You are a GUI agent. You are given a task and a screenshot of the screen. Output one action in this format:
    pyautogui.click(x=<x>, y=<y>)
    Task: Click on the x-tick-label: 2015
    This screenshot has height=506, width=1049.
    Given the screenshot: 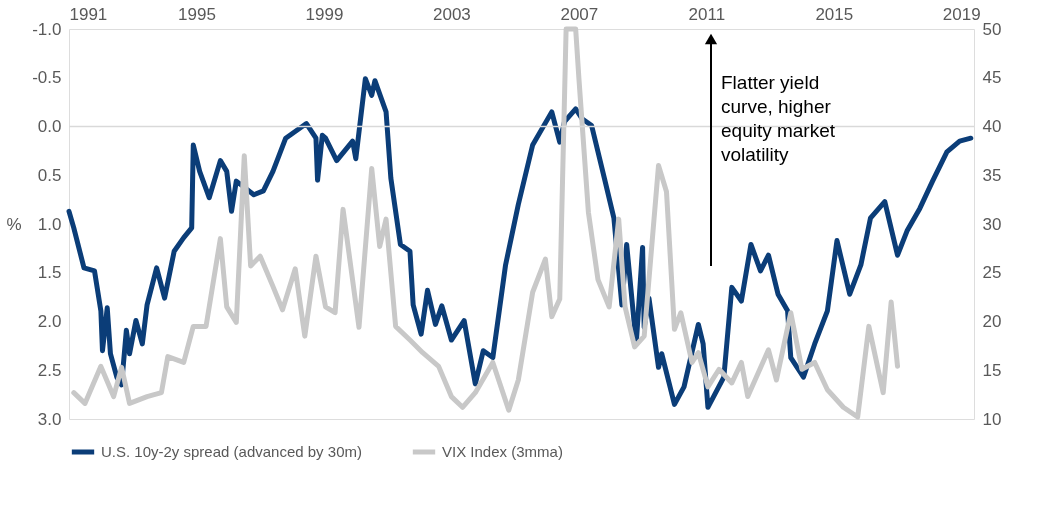 What is the action you would take?
    pyautogui.click(x=834, y=14)
    